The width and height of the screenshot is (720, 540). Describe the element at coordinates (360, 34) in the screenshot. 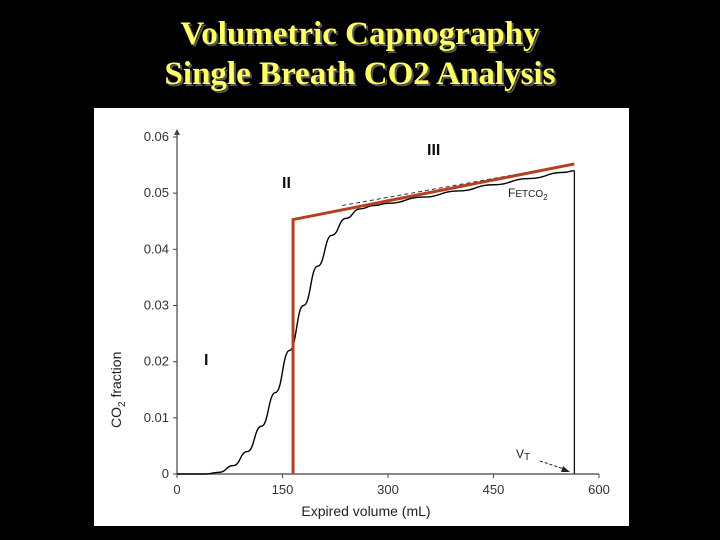

I see `title-line-1: Volumetric Capnography` at that location.